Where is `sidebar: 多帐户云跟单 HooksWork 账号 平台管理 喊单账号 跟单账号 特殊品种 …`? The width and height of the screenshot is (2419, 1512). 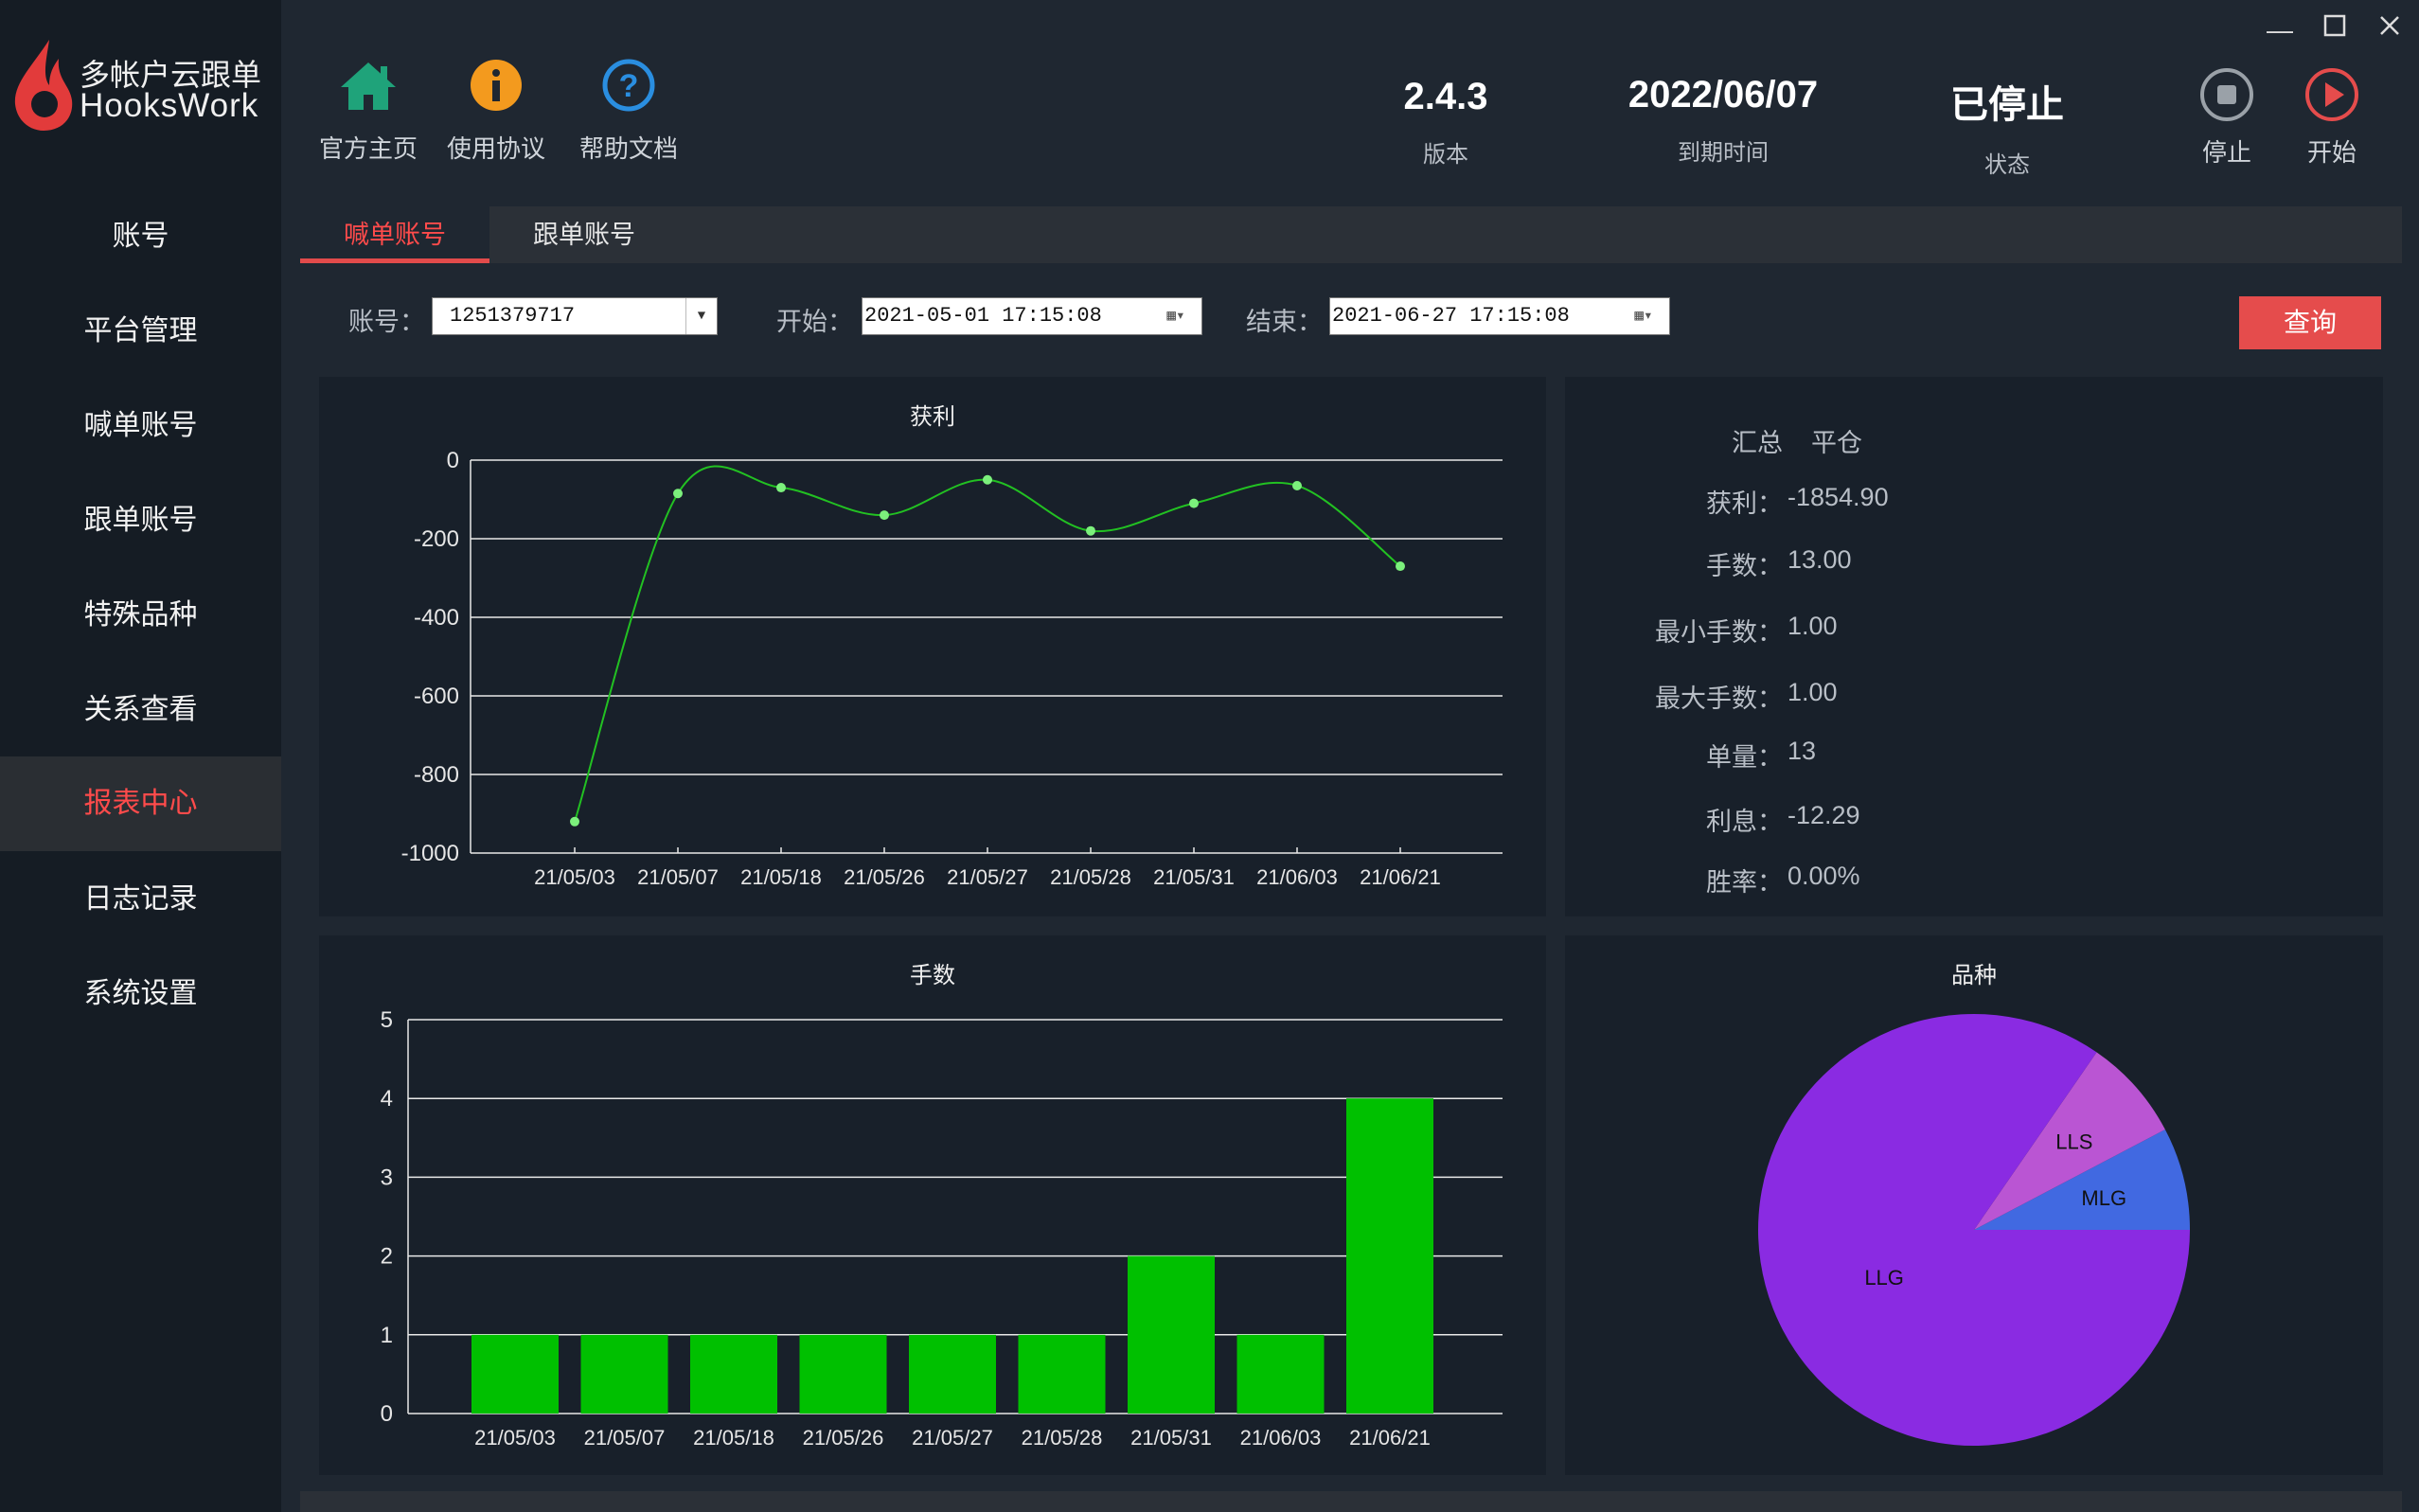 sidebar: 多帐户云跟单 HooksWork 账号 平台管理 喊单账号 跟单账号 特殊品种 … is located at coordinates (140, 756).